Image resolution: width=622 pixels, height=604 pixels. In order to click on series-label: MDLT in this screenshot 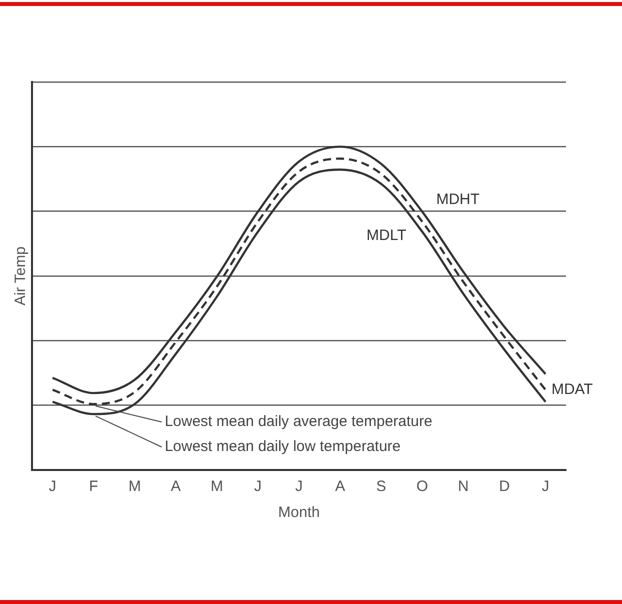, I will do `click(386, 235)`.